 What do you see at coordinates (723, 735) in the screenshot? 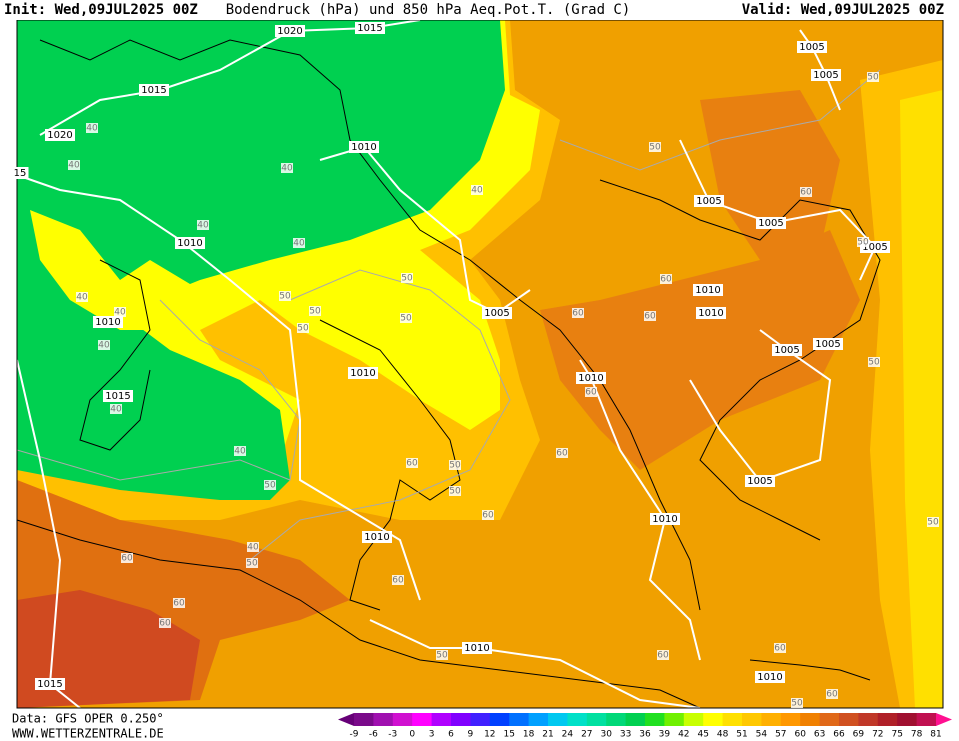
I see `colorbar-label: 48` at bounding box center [723, 735].